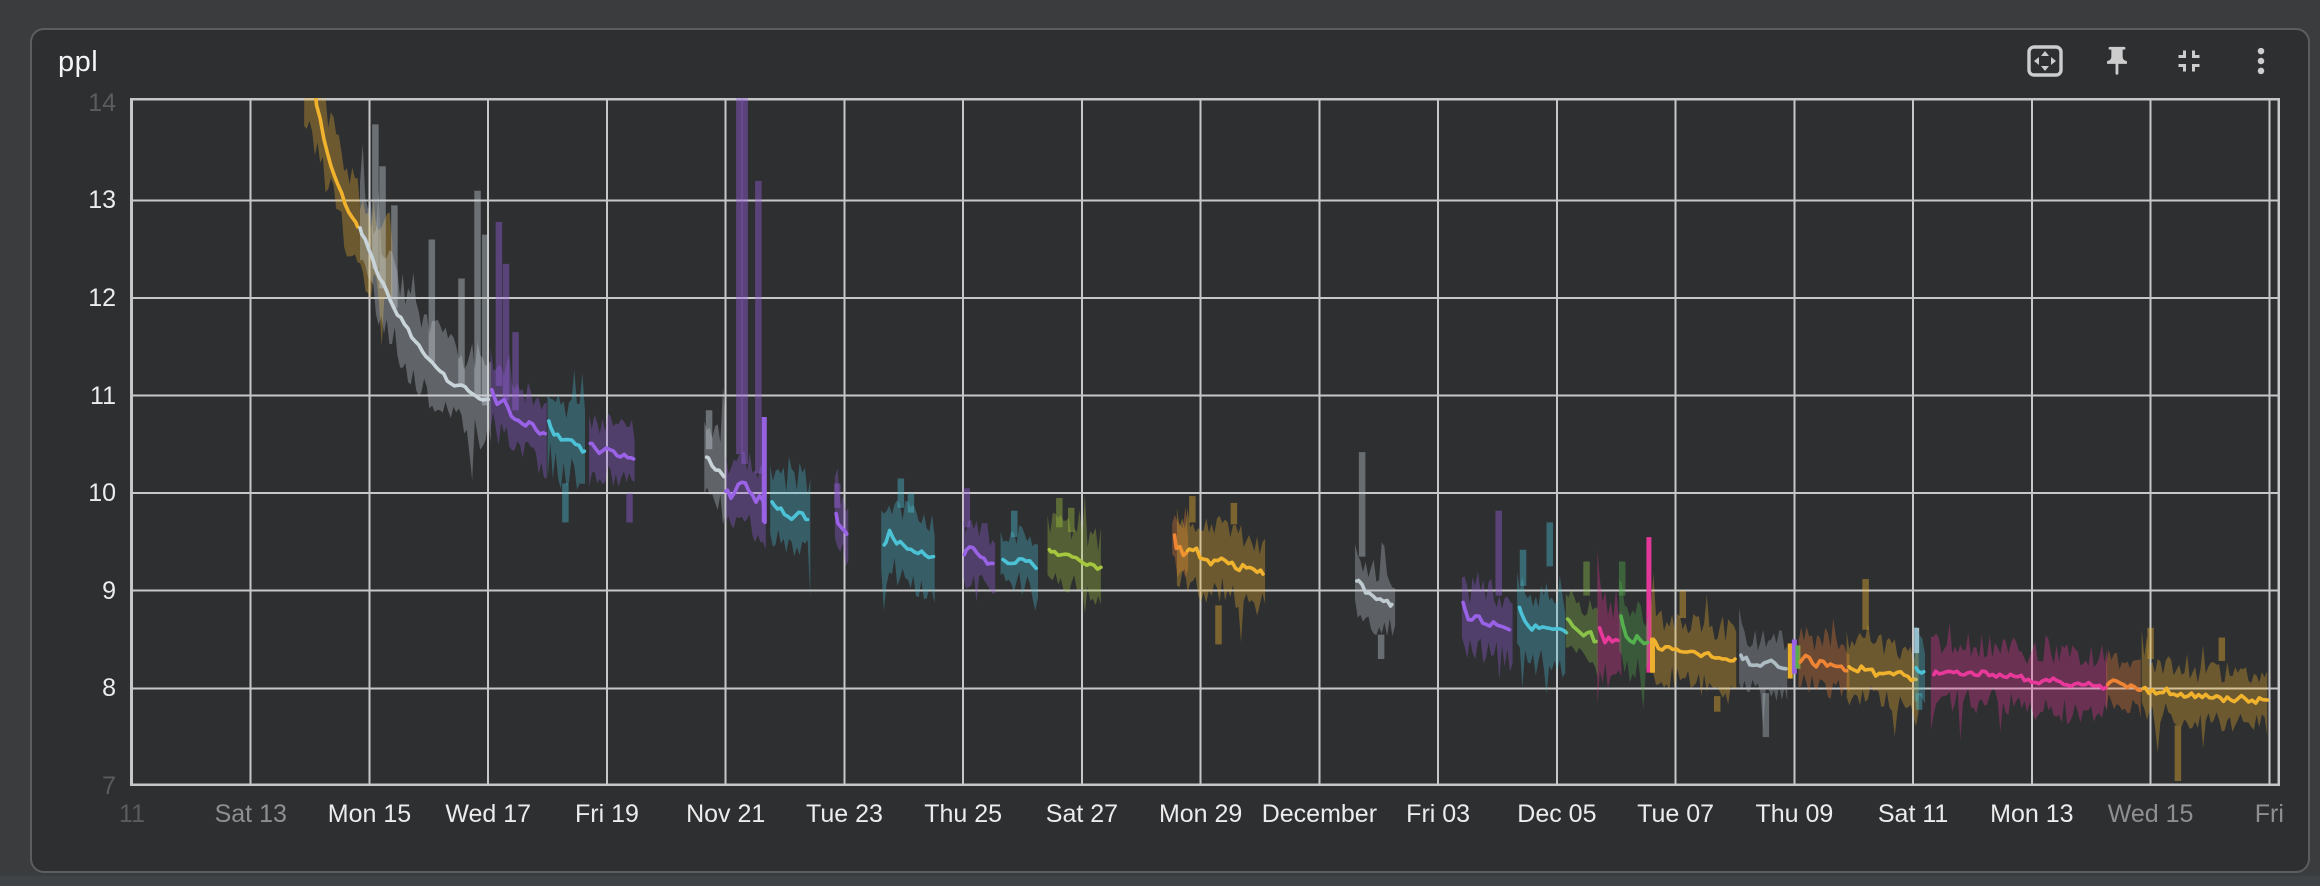 This screenshot has height=886, width=2320. I want to click on x-tick-label: Fri, so click(2269, 814).